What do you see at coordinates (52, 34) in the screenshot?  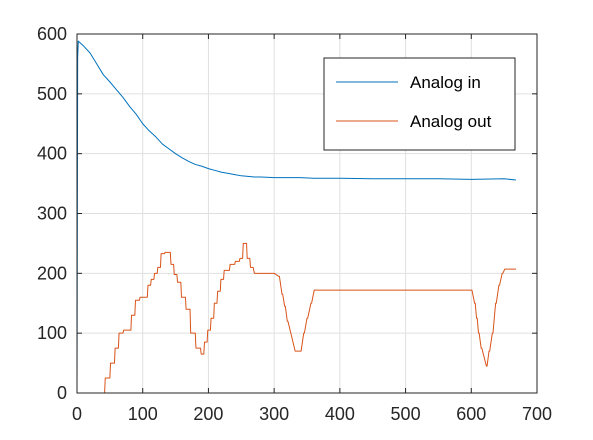 I see `y-tick-label: 600` at bounding box center [52, 34].